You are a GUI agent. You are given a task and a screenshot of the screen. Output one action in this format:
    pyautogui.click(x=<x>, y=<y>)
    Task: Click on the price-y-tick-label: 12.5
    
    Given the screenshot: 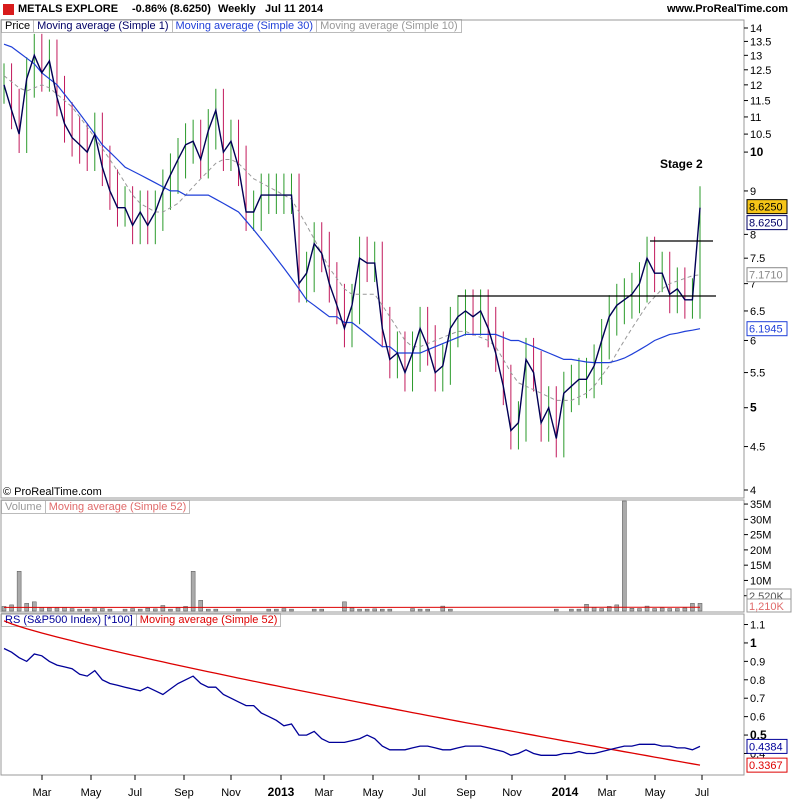 What is the action you would take?
    pyautogui.click(x=760, y=71)
    